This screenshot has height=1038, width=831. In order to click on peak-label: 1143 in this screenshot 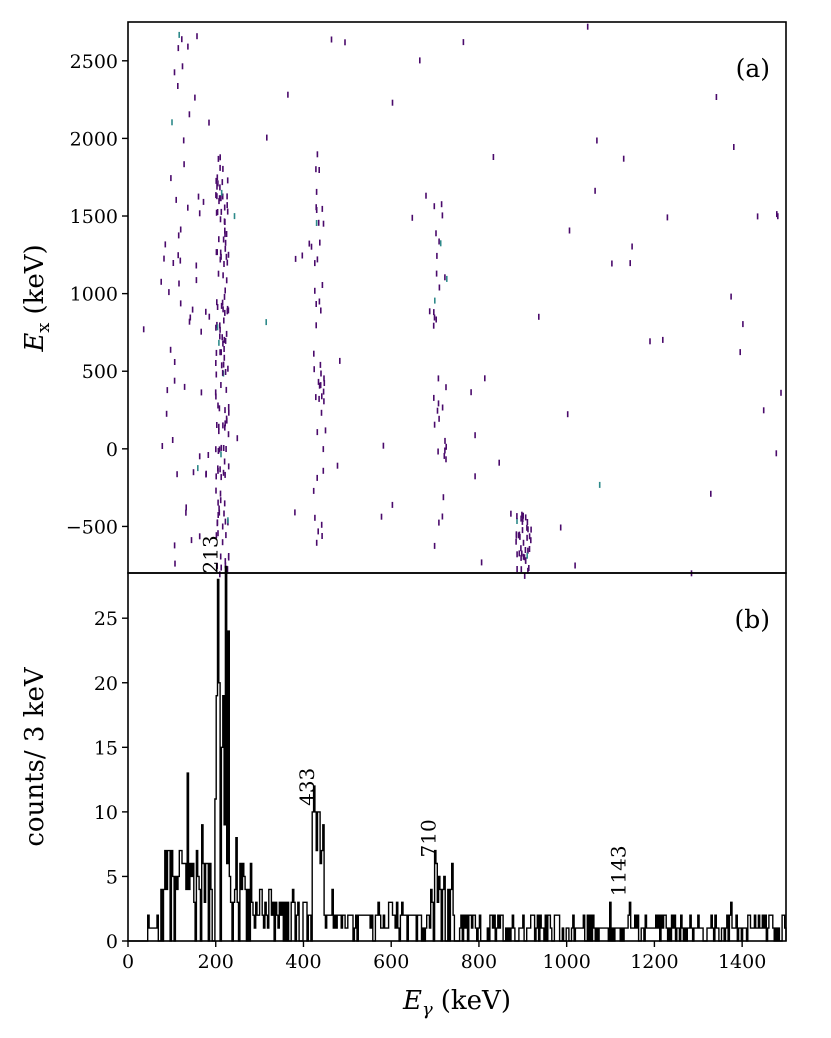, I will do `click(618, 870)`.